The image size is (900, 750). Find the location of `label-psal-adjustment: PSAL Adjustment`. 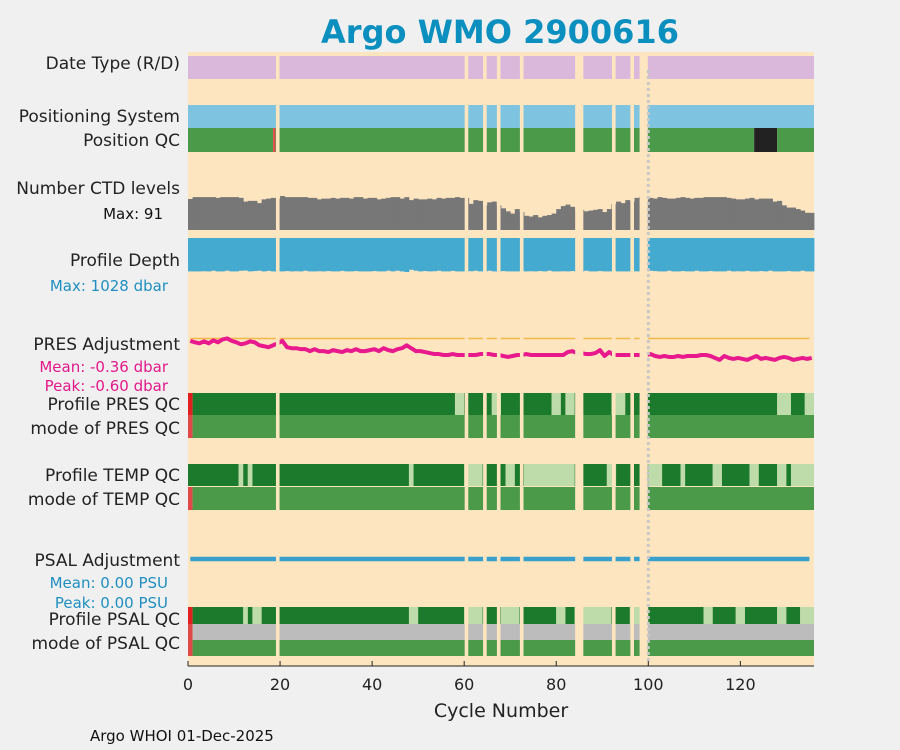

label-psal-adjustment: PSAL Adjustment is located at coordinates (108, 561).